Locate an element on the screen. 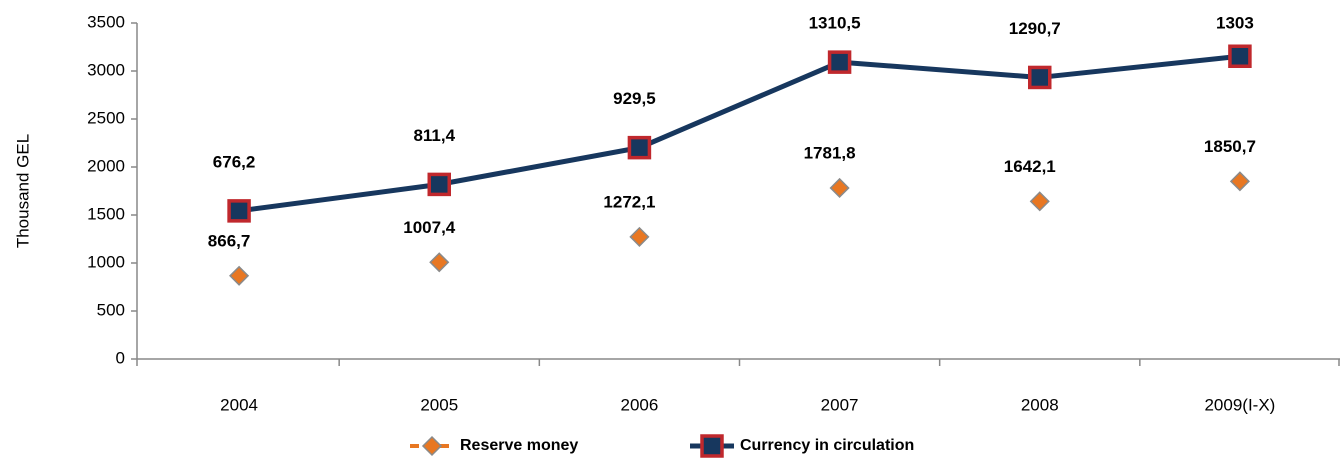 This screenshot has width=1340, height=463. data-label: 1290,7 is located at coordinates (1035, 28).